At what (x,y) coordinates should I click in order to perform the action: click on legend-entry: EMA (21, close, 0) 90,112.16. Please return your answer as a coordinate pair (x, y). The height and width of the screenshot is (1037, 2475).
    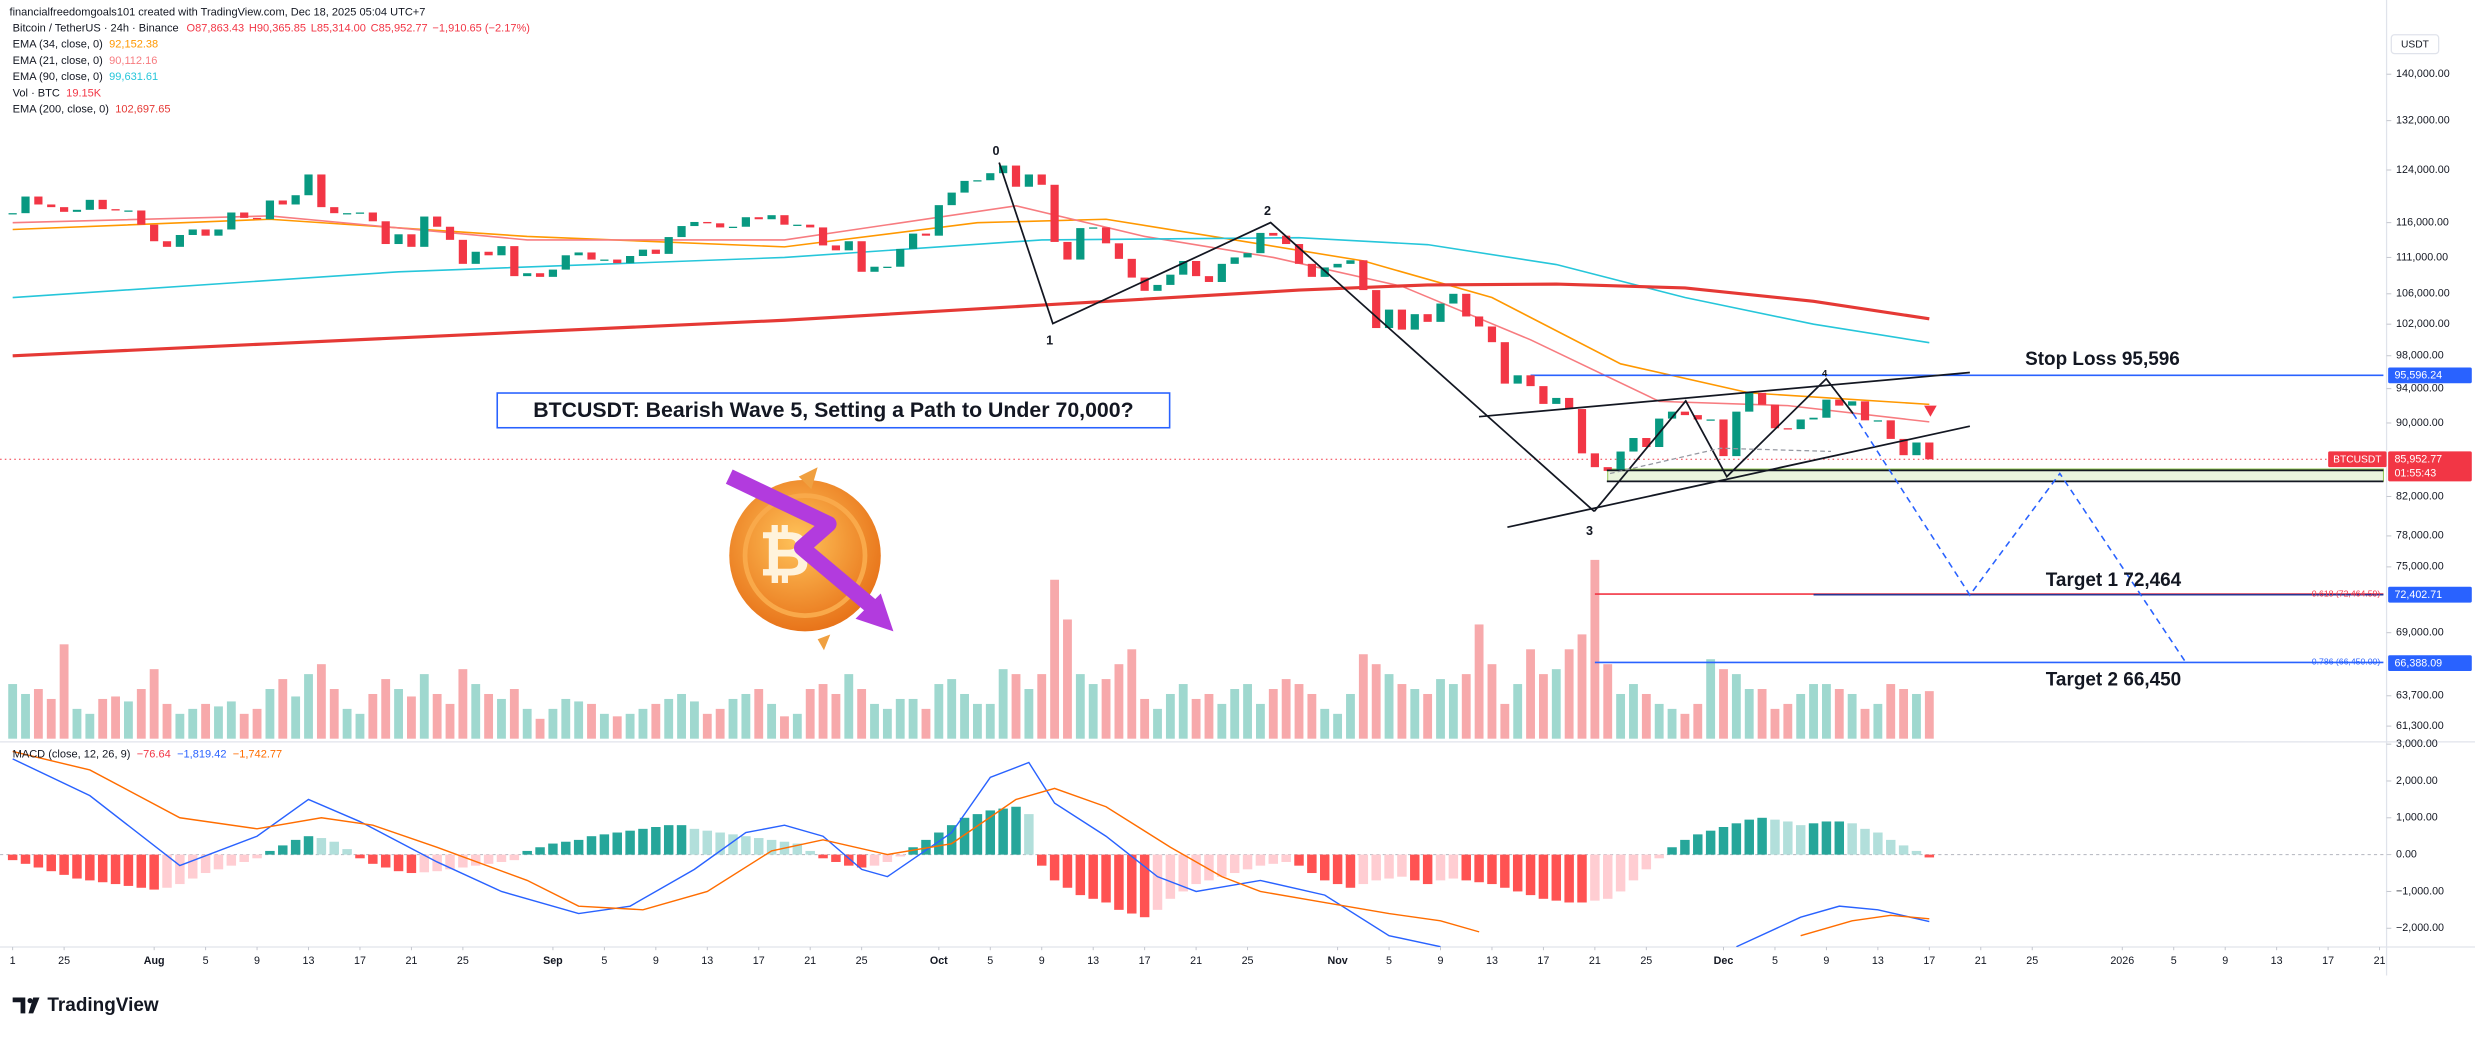
    Looking at the image, I should click on (85, 61).